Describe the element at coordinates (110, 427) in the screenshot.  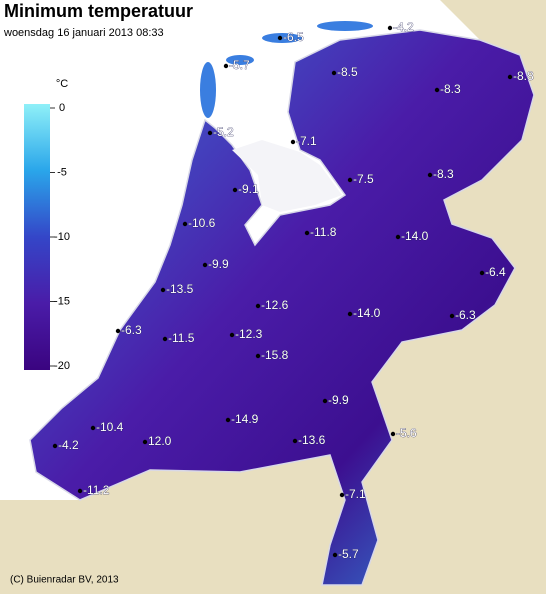
I see `station-value: -10.4` at that location.